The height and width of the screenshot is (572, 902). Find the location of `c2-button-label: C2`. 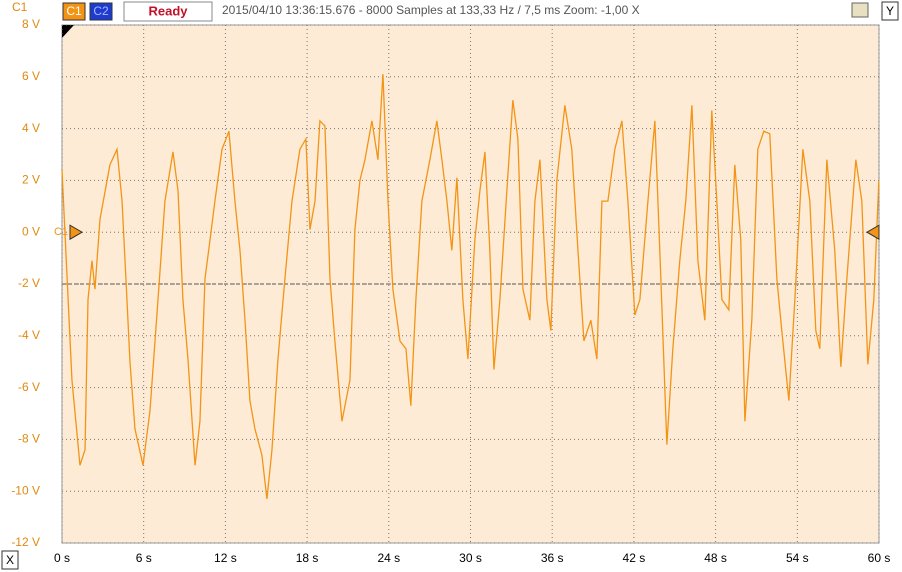

c2-button-label: C2 is located at coordinates (101, 11).